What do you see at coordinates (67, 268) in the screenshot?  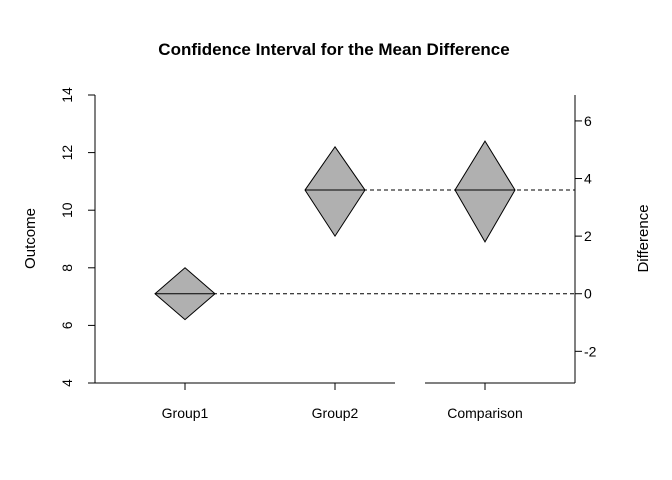 I see `left-axis-tick-label: 8` at bounding box center [67, 268].